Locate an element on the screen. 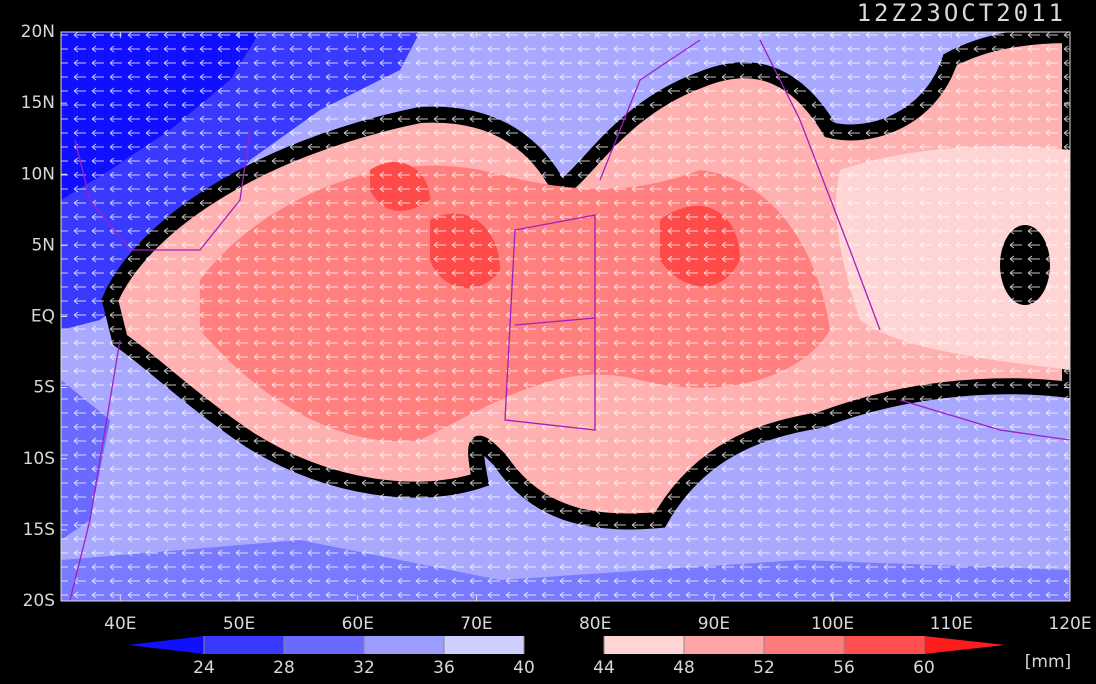  colorbar-label: 52 is located at coordinates (764, 668).